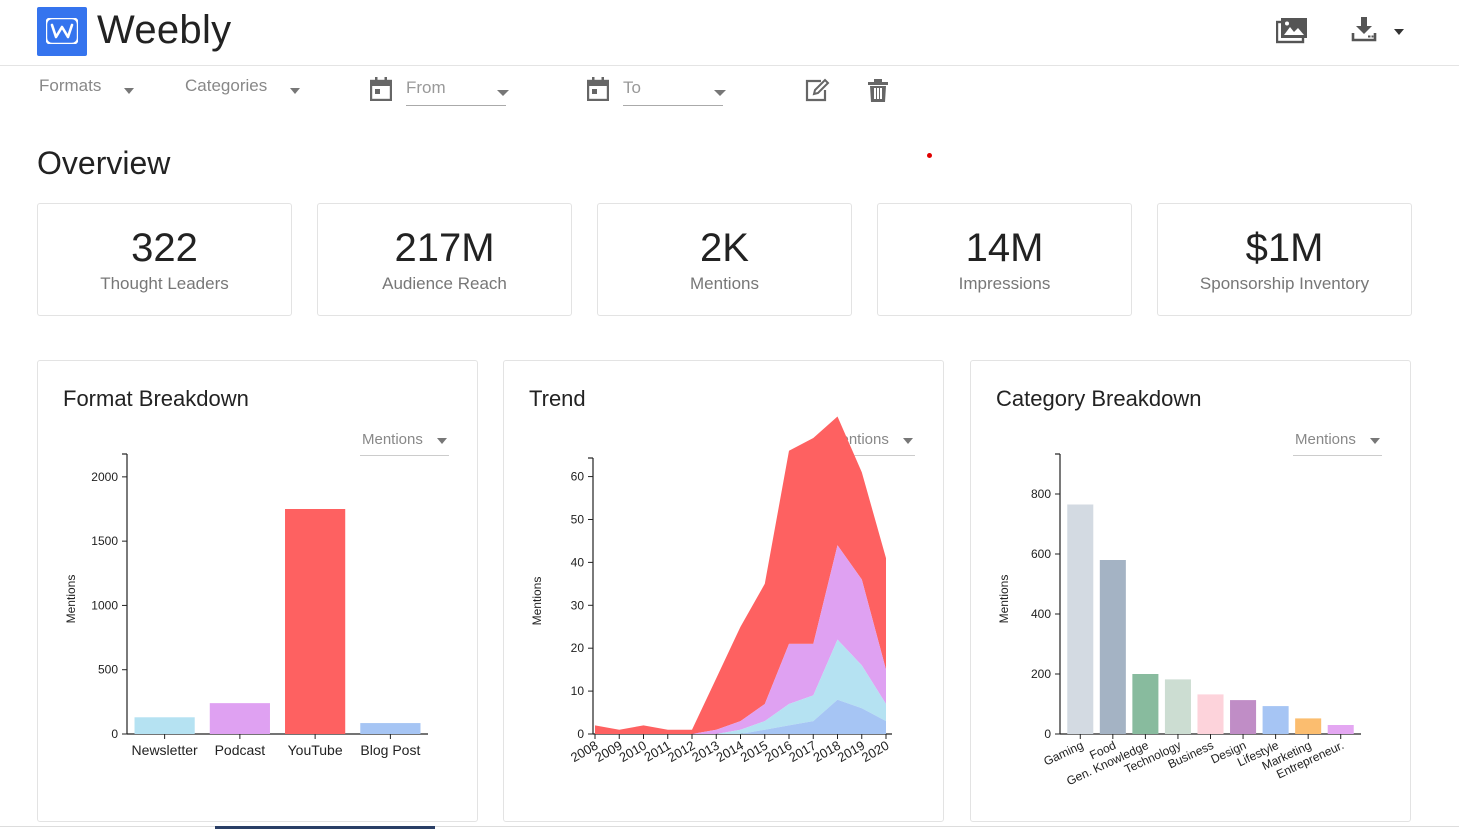  I want to click on stat-value: 217M, so click(444, 248).